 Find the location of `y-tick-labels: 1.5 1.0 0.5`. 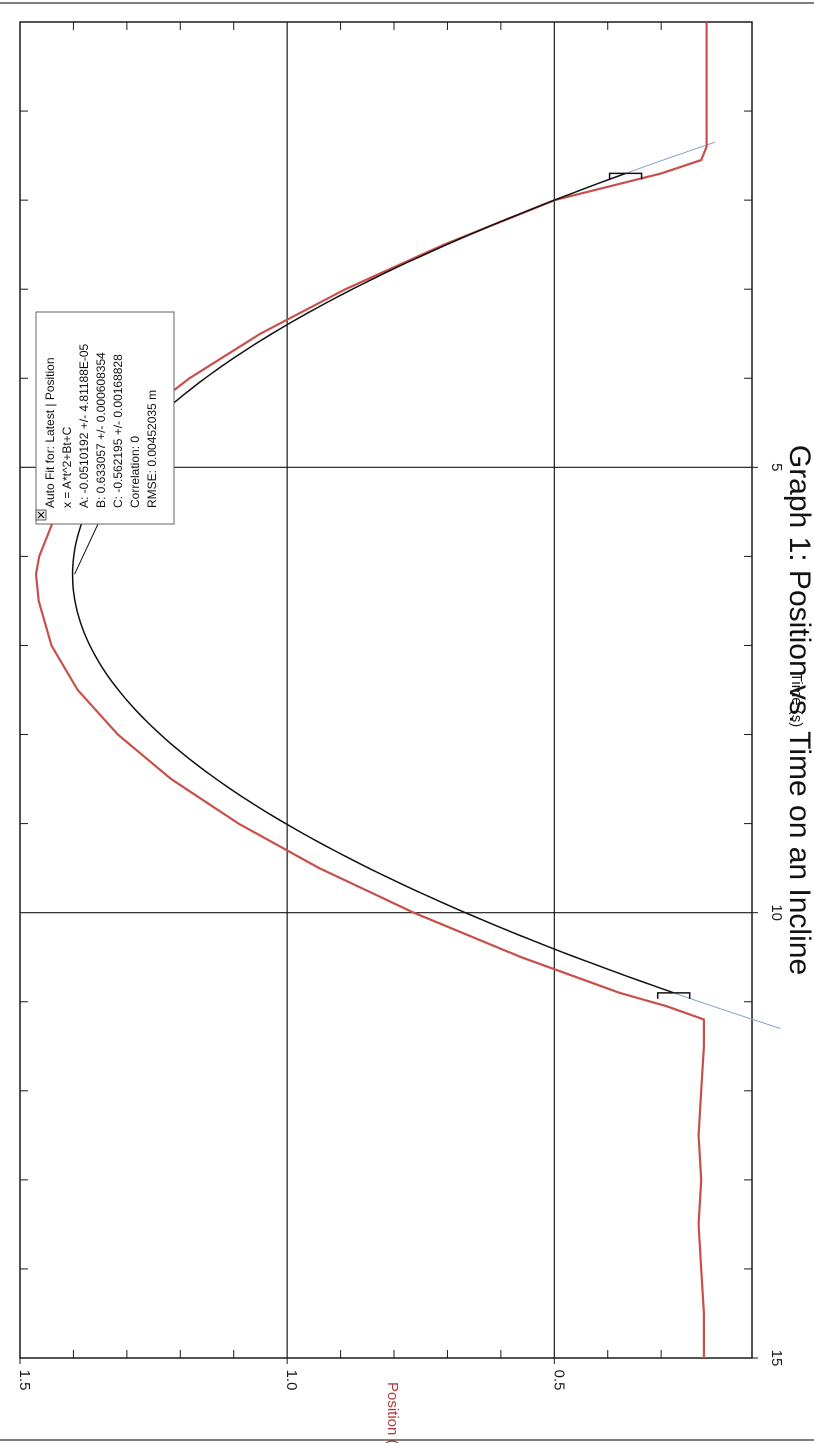

y-tick-labels: 1.5 1.0 0.5 is located at coordinates (291, 1374).